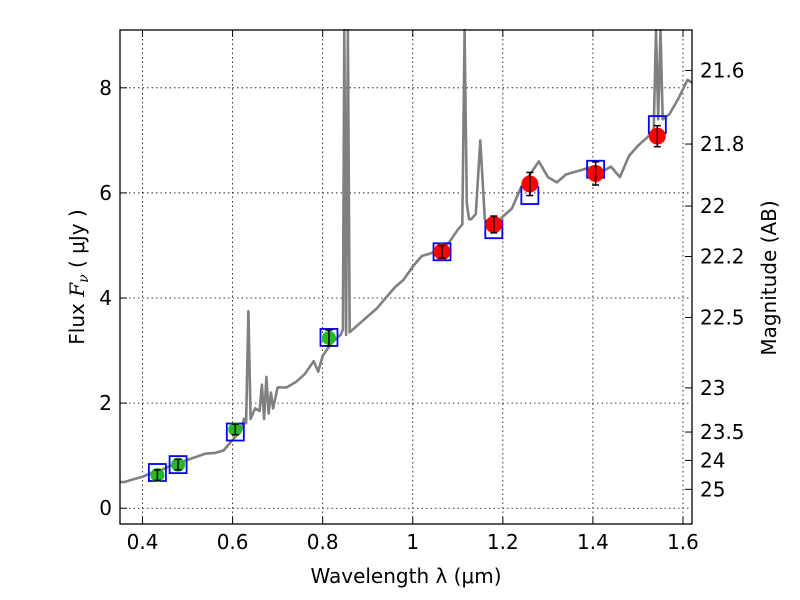  What do you see at coordinates (503, 542) in the screenshot?
I see `x-tick-label: 1.2` at bounding box center [503, 542].